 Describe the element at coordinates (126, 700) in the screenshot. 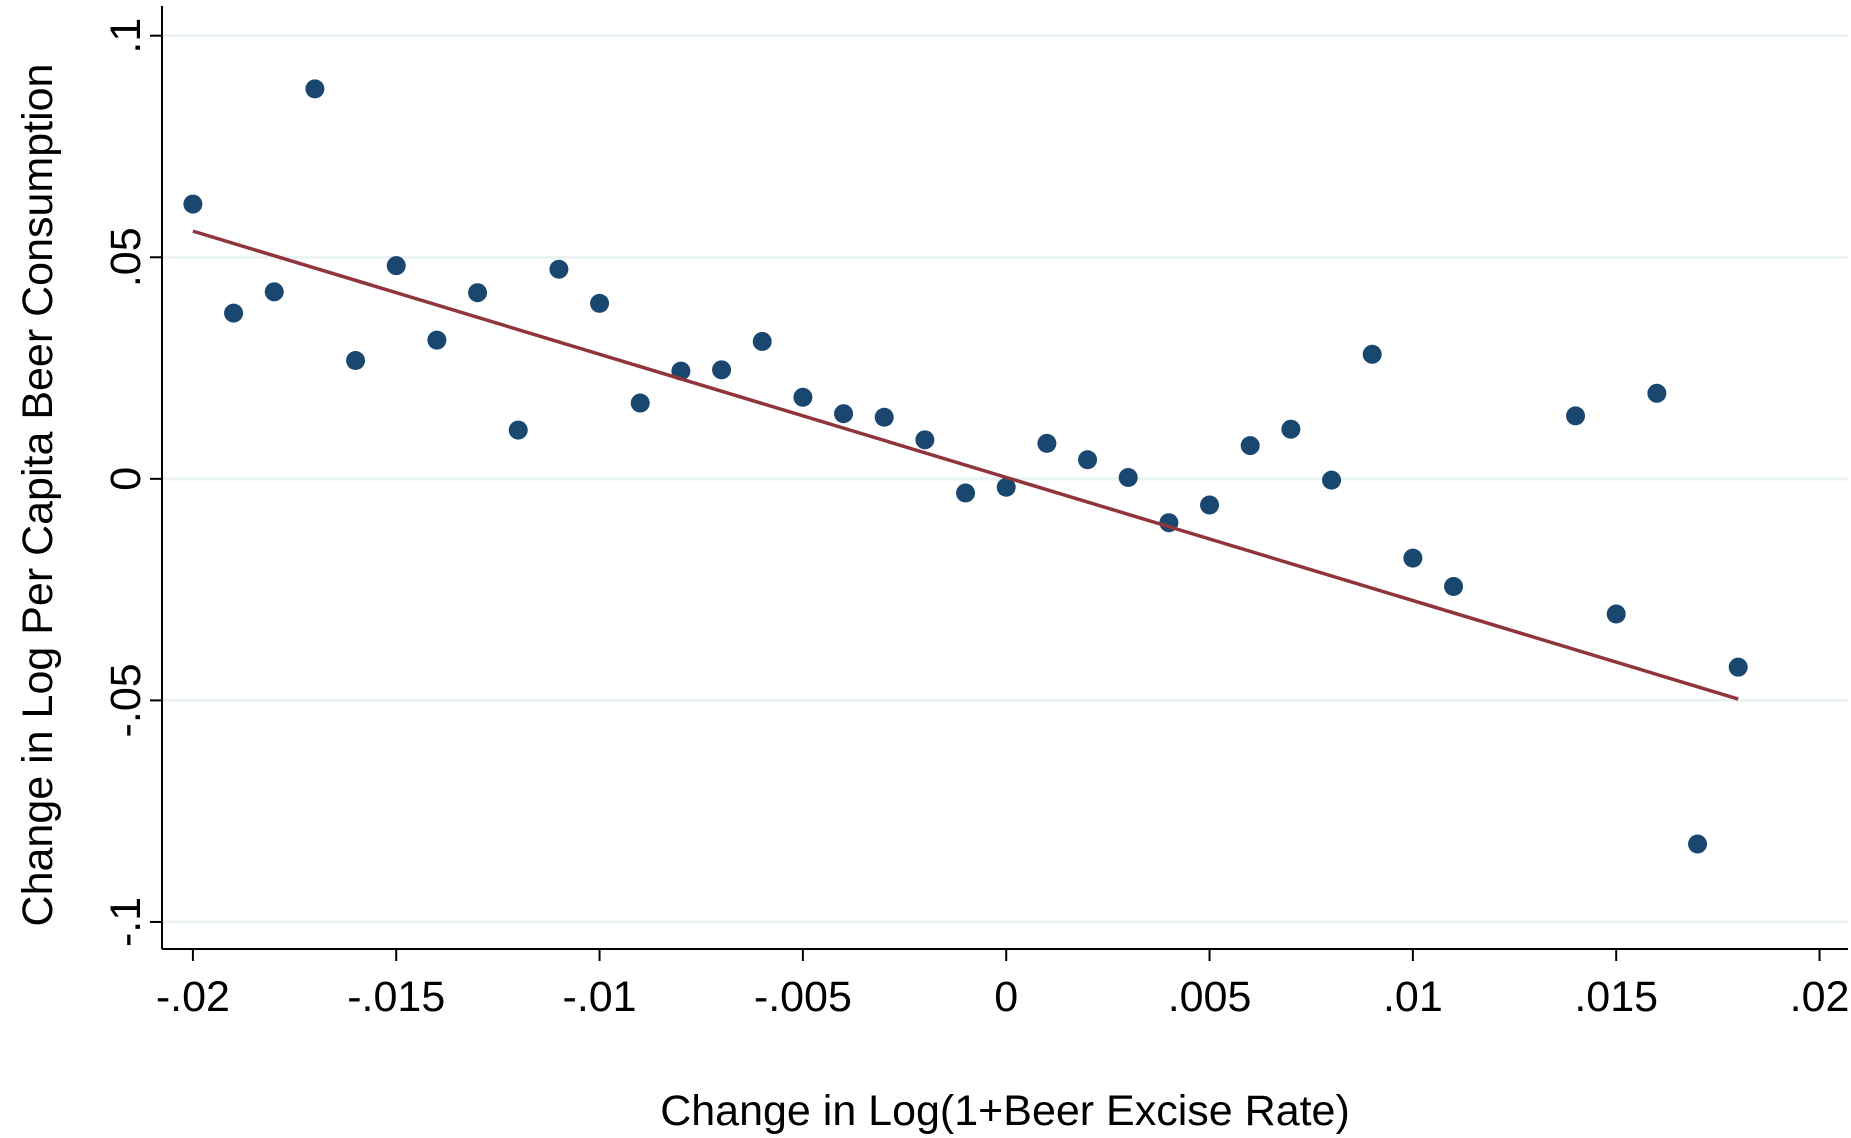

I see `y-tick-label: -.05` at that location.